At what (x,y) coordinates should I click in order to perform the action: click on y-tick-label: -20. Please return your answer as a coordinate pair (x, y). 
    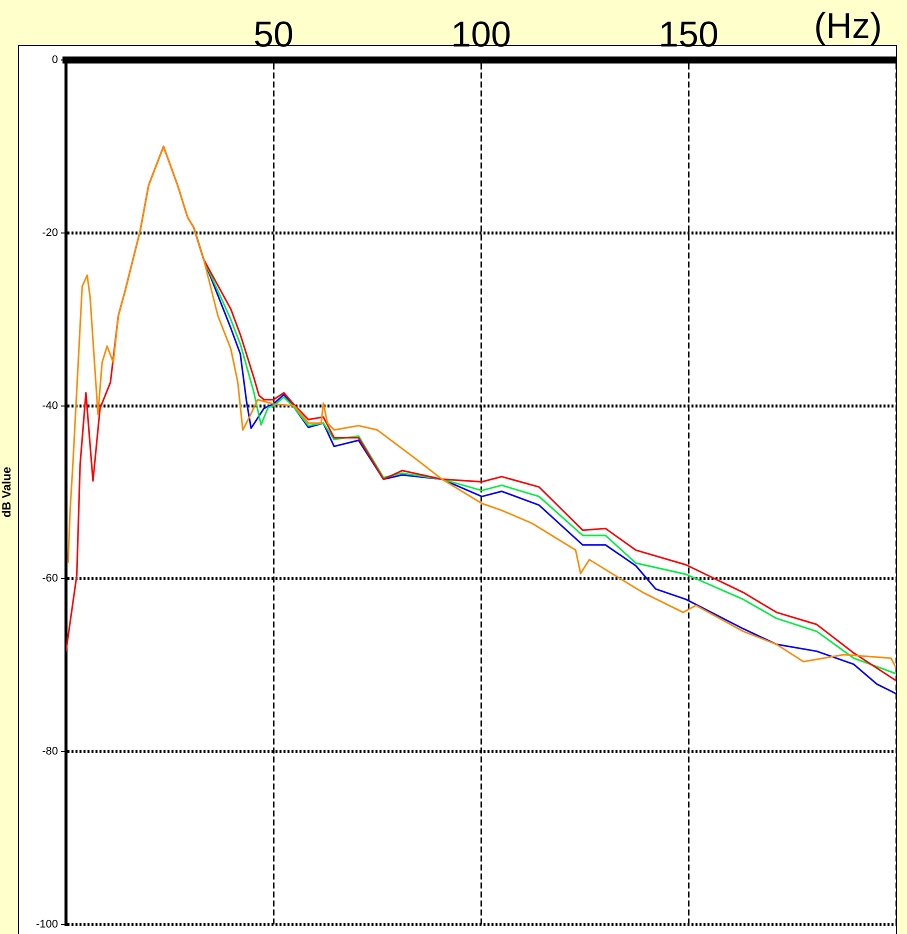
    Looking at the image, I should click on (50, 232).